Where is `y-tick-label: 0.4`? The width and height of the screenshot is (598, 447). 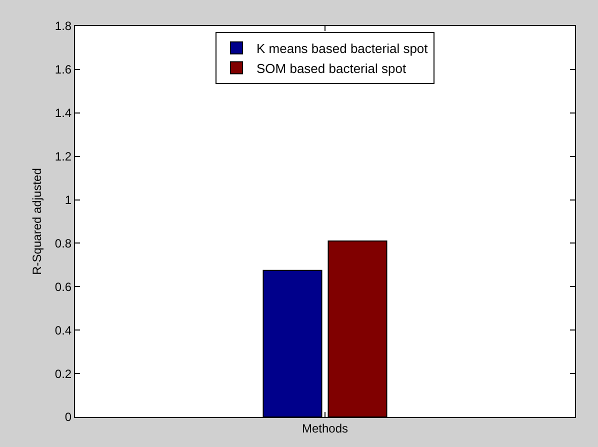 y-tick-label: 0.4 is located at coordinates (63, 330).